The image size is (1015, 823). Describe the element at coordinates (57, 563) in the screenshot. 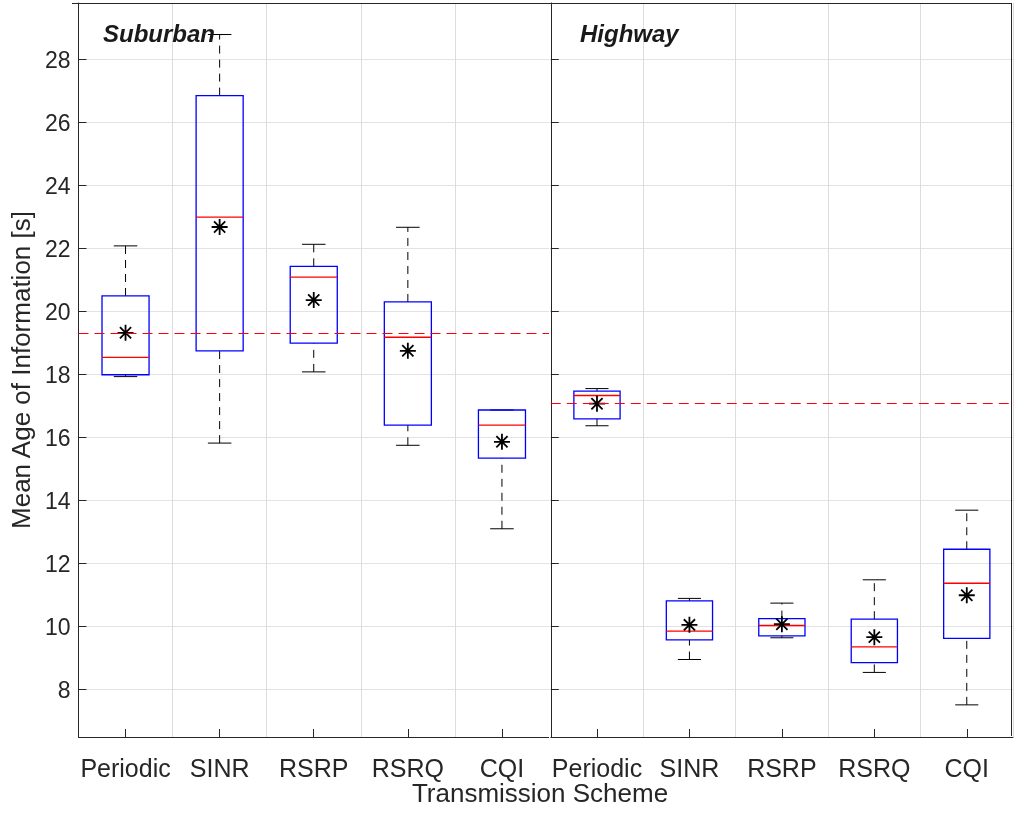

I see `y-tick-label: 12` at that location.